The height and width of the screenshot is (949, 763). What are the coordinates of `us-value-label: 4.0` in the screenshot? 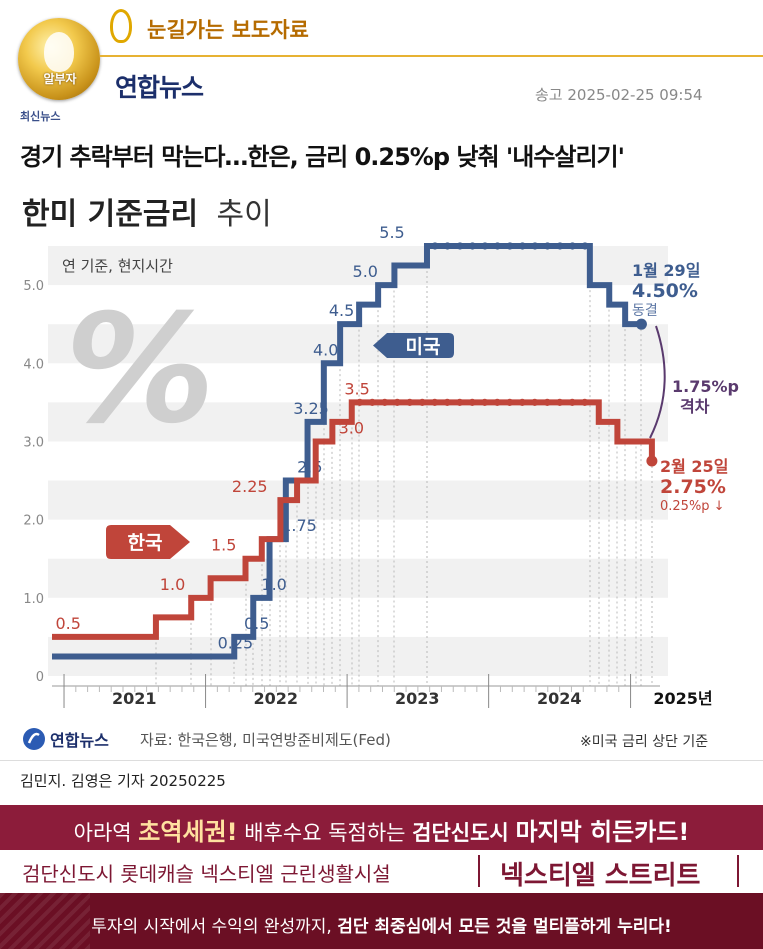 It's located at (325, 349).